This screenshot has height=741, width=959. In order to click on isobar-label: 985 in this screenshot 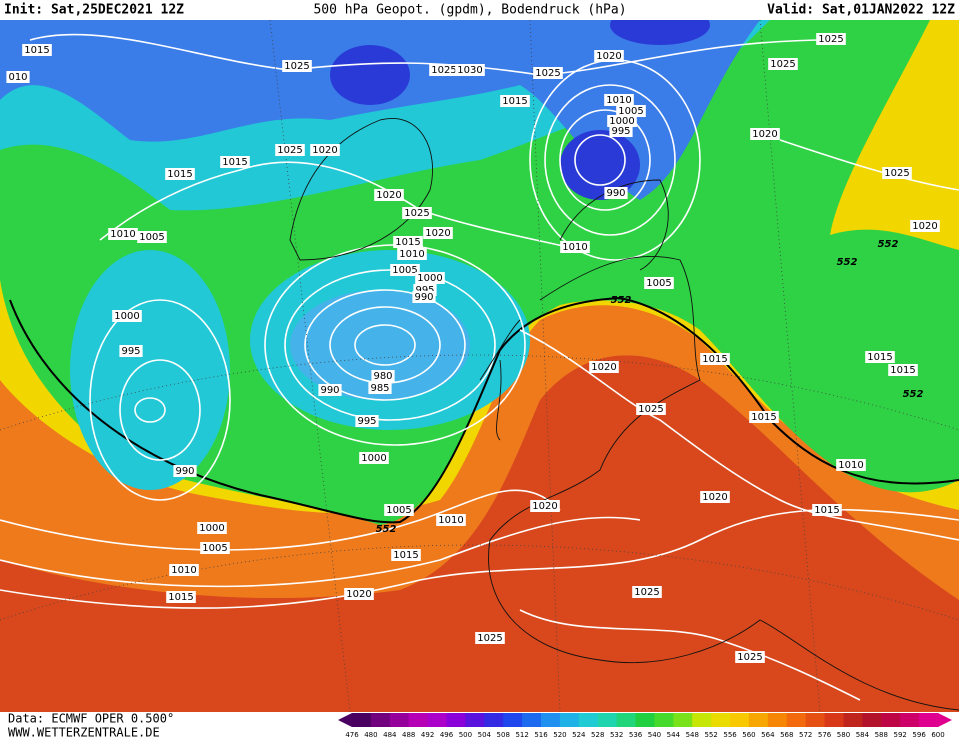, I will do `click(379, 388)`.